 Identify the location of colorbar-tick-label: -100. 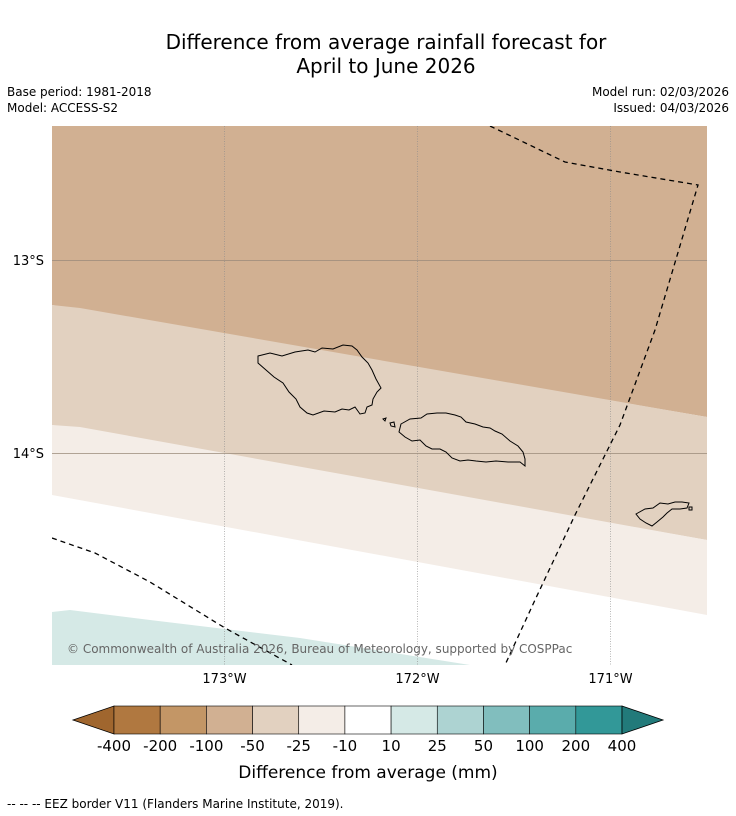
(206, 746).